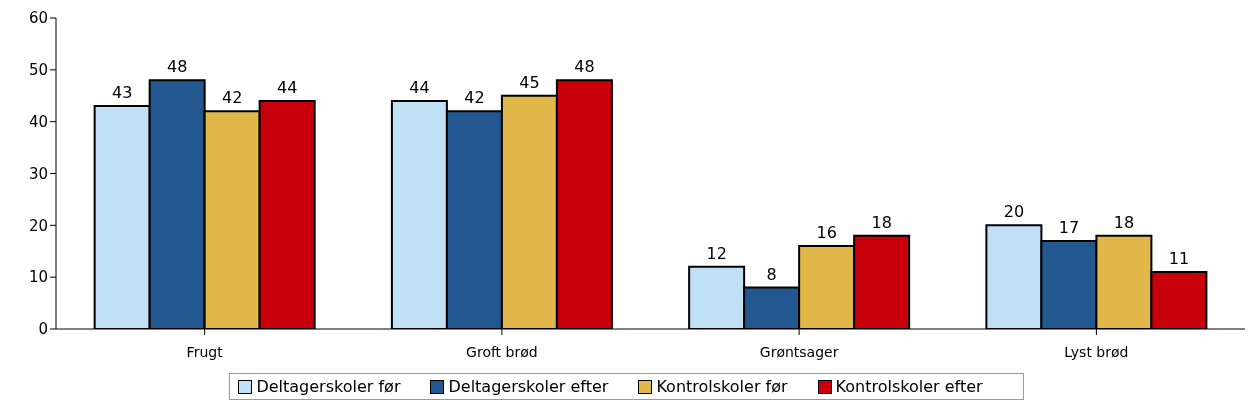  What do you see at coordinates (1096, 351) in the screenshot?
I see `x-tick-label: Lyst brød` at bounding box center [1096, 351].